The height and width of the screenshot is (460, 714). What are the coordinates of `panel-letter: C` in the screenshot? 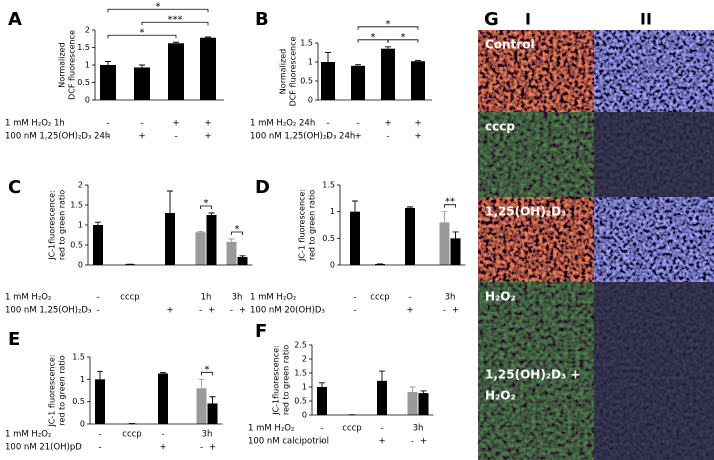 It's located at (14, 187).